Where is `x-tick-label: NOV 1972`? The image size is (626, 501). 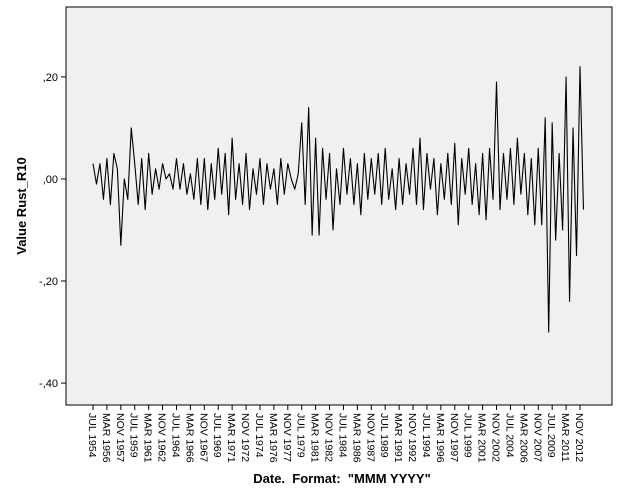 x-tick-label: NOV 1972 is located at coordinates (245, 437).